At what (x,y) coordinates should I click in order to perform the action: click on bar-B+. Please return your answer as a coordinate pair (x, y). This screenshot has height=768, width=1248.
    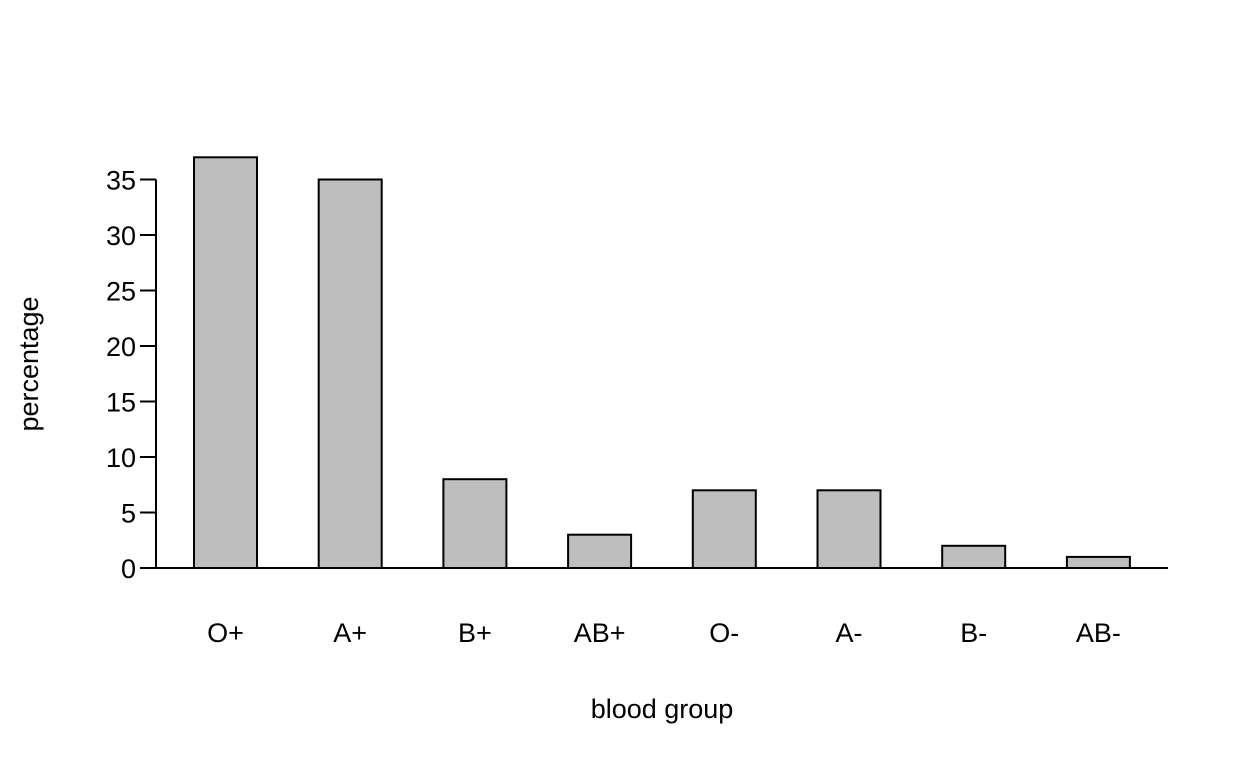
    Looking at the image, I should click on (475, 524).